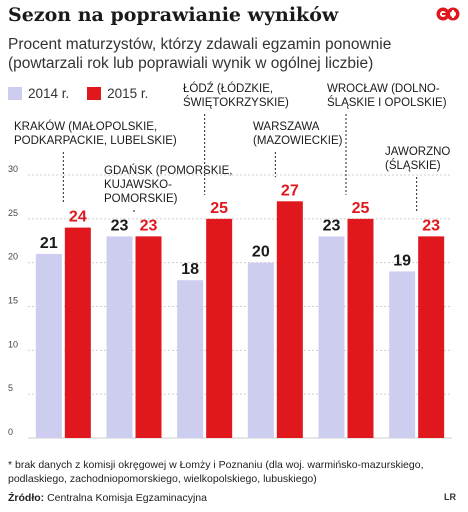 Image resolution: width=468 pixels, height=512 pixels. I want to click on category-label: WROCŁAW (DOLNO-ŚLĄSKIE I OPOLSKIE), so click(387, 96).